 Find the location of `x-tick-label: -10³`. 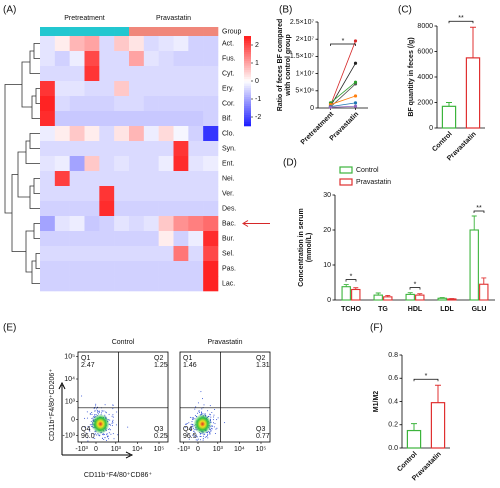

x-tick-label: -10³ is located at coordinates (81, 449).